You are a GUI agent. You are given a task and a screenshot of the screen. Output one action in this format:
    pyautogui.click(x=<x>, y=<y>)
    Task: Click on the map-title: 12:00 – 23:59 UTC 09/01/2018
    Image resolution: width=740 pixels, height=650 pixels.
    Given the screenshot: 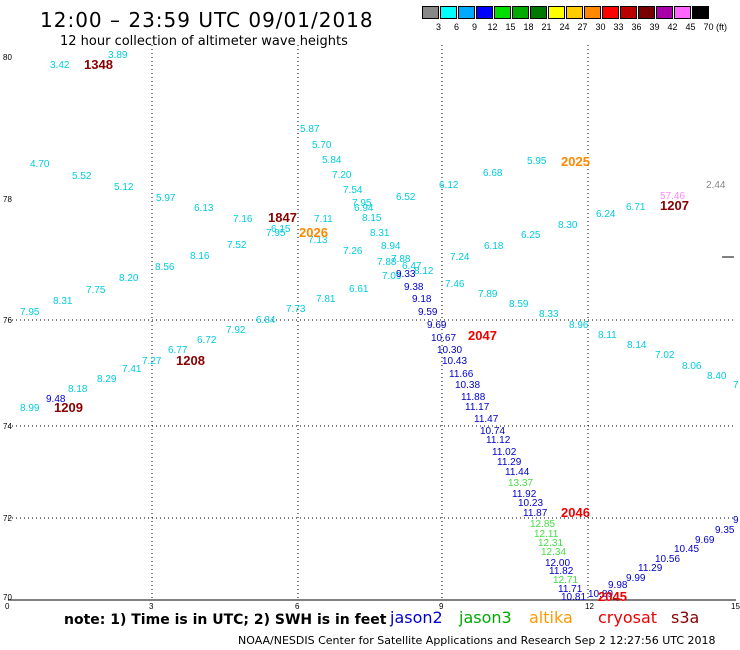 What is the action you would take?
    pyautogui.click(x=207, y=20)
    